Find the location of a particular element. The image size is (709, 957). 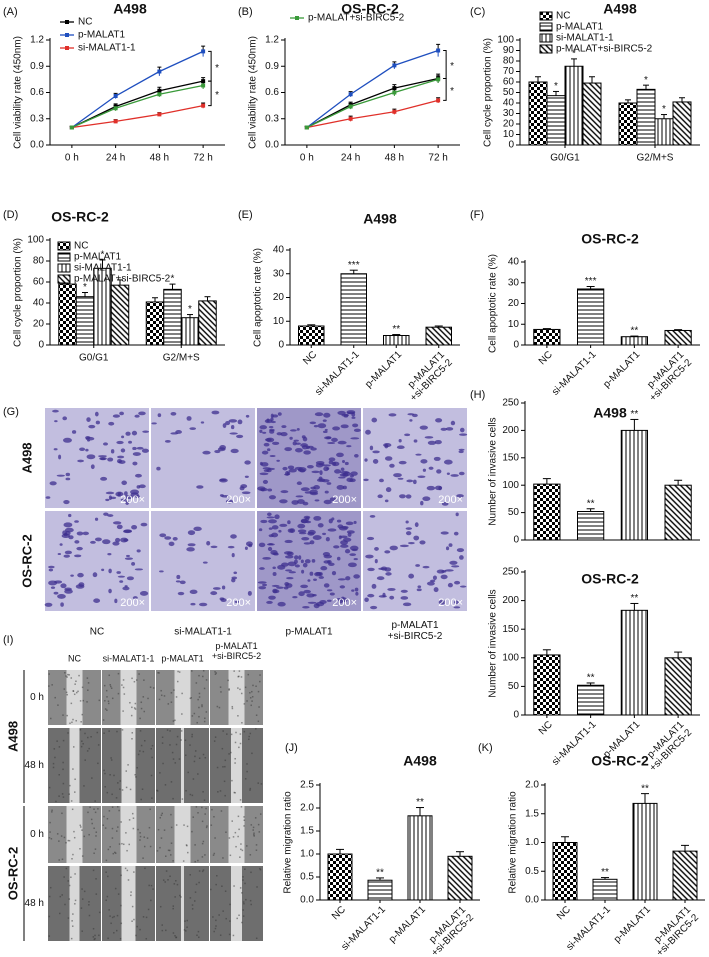

panel-label: (F) is located at coordinates (477, 215).